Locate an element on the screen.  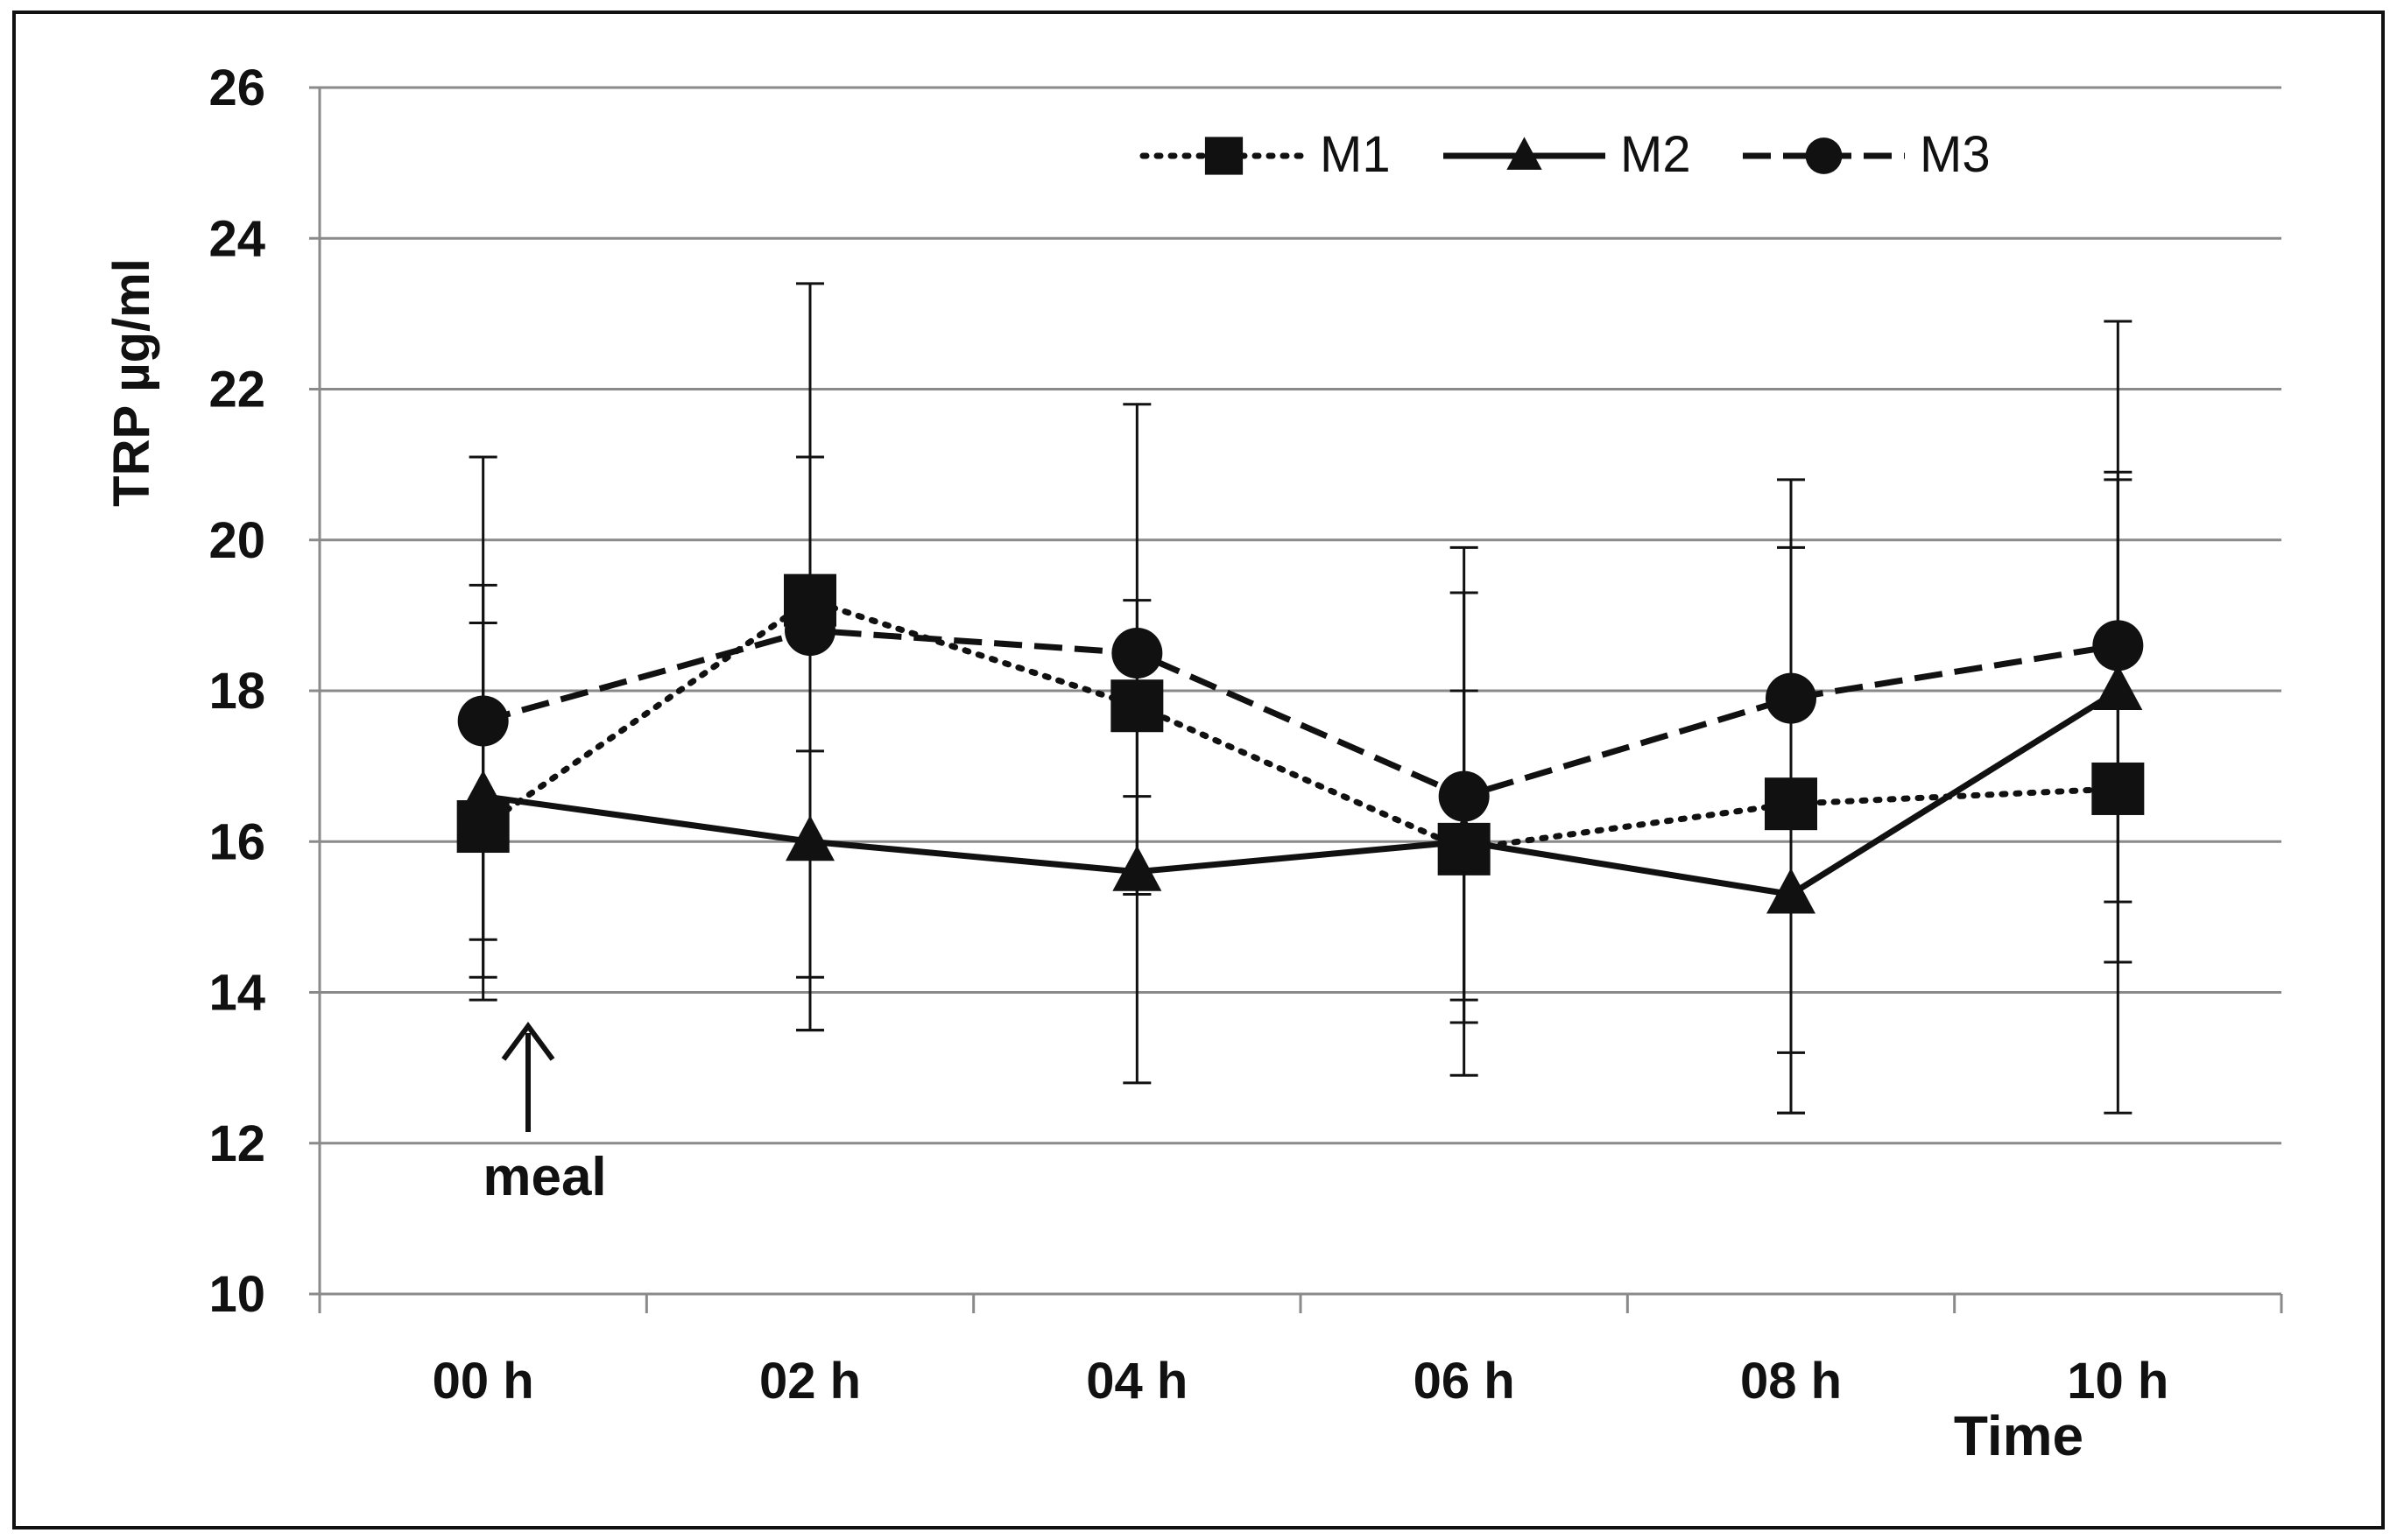
point-m2-10h is located at coordinates (2118, 687).